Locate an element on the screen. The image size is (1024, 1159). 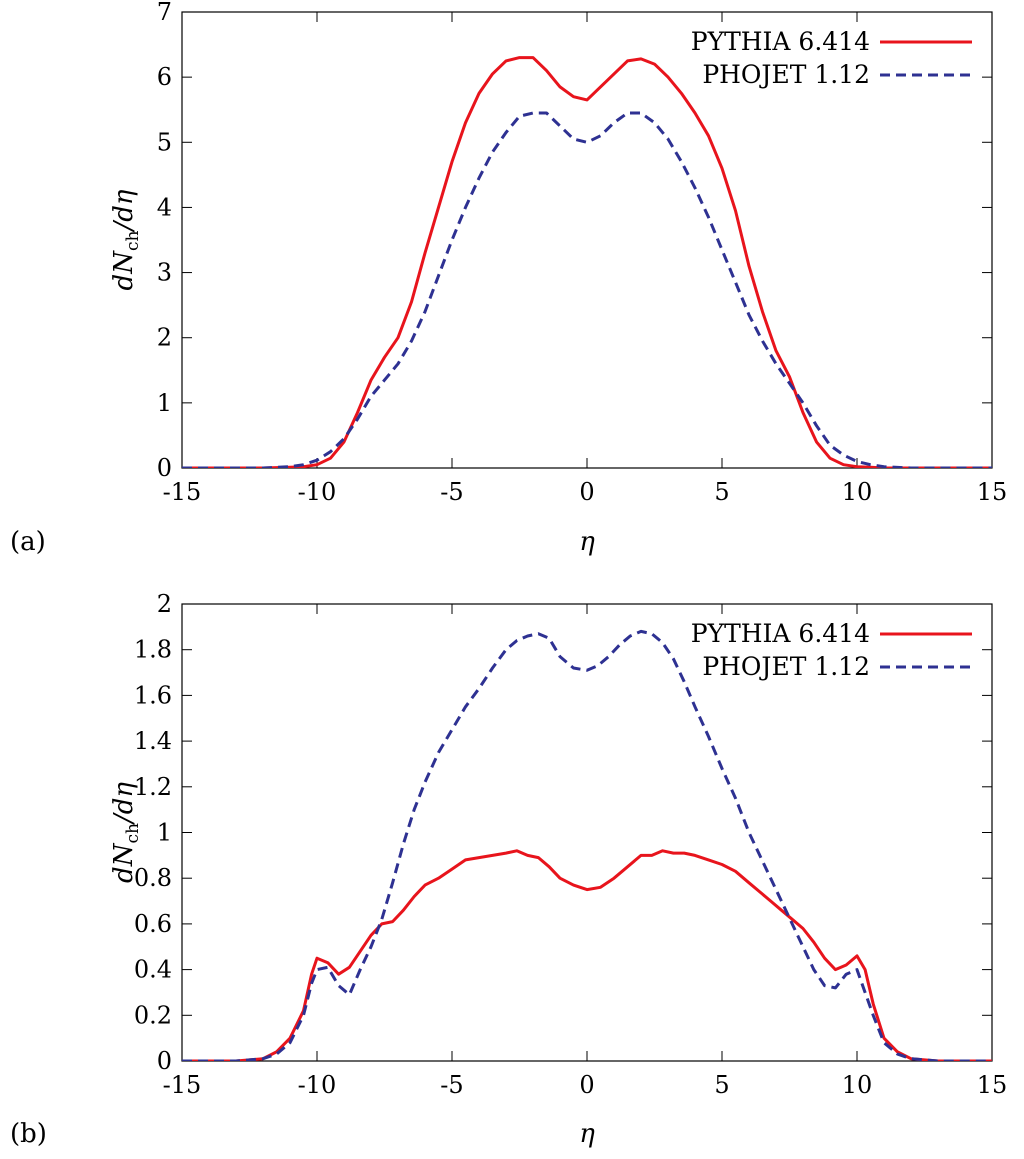
y-tick-label: 0.8 is located at coordinates (153, 878).